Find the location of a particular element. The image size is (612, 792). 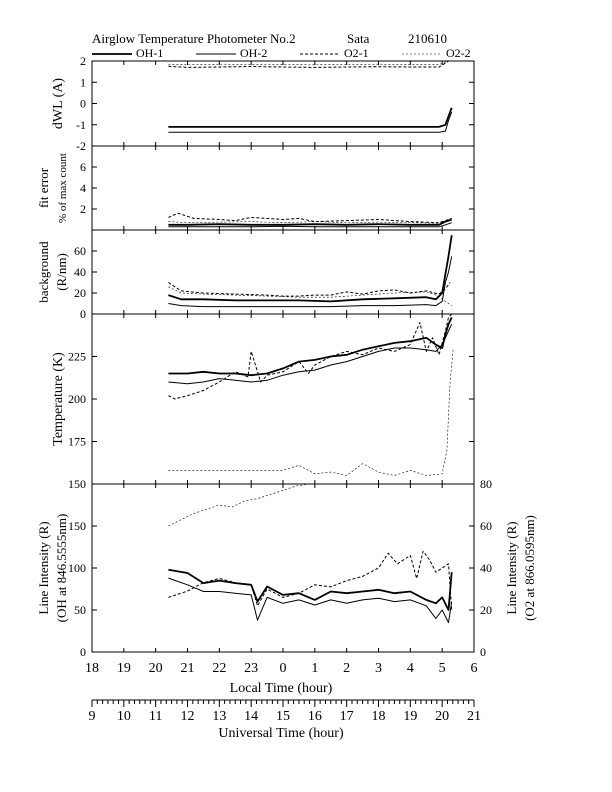

x-tick-label-ut: 21 is located at coordinates (474, 716).